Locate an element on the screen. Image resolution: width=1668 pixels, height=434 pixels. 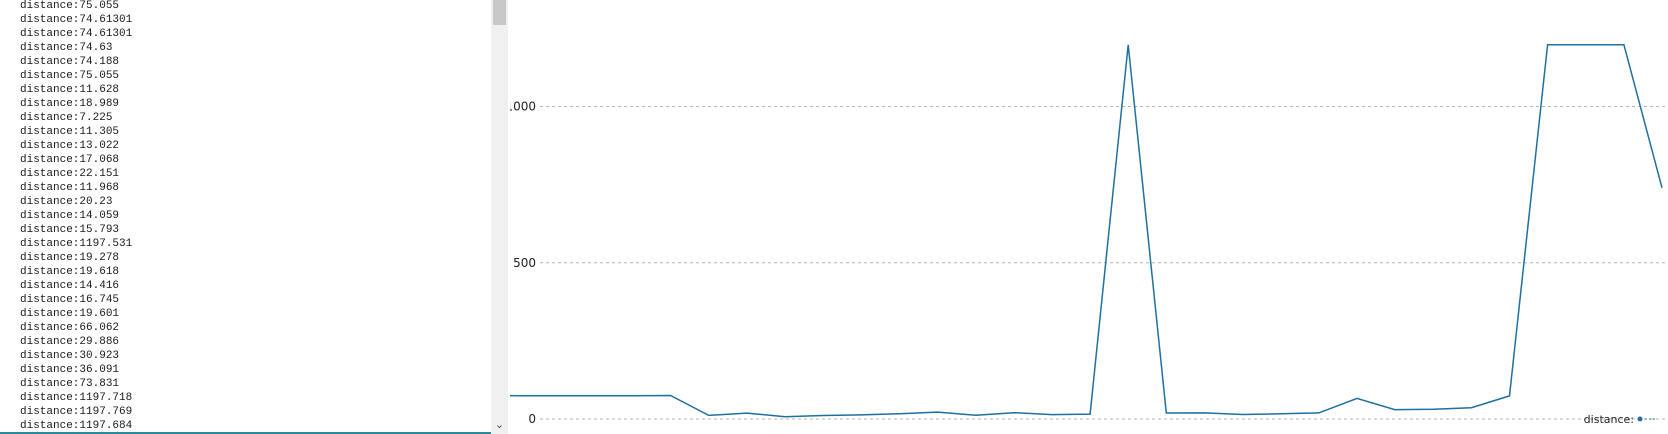
y-tick-label: 1000 is located at coordinates (523, 107).